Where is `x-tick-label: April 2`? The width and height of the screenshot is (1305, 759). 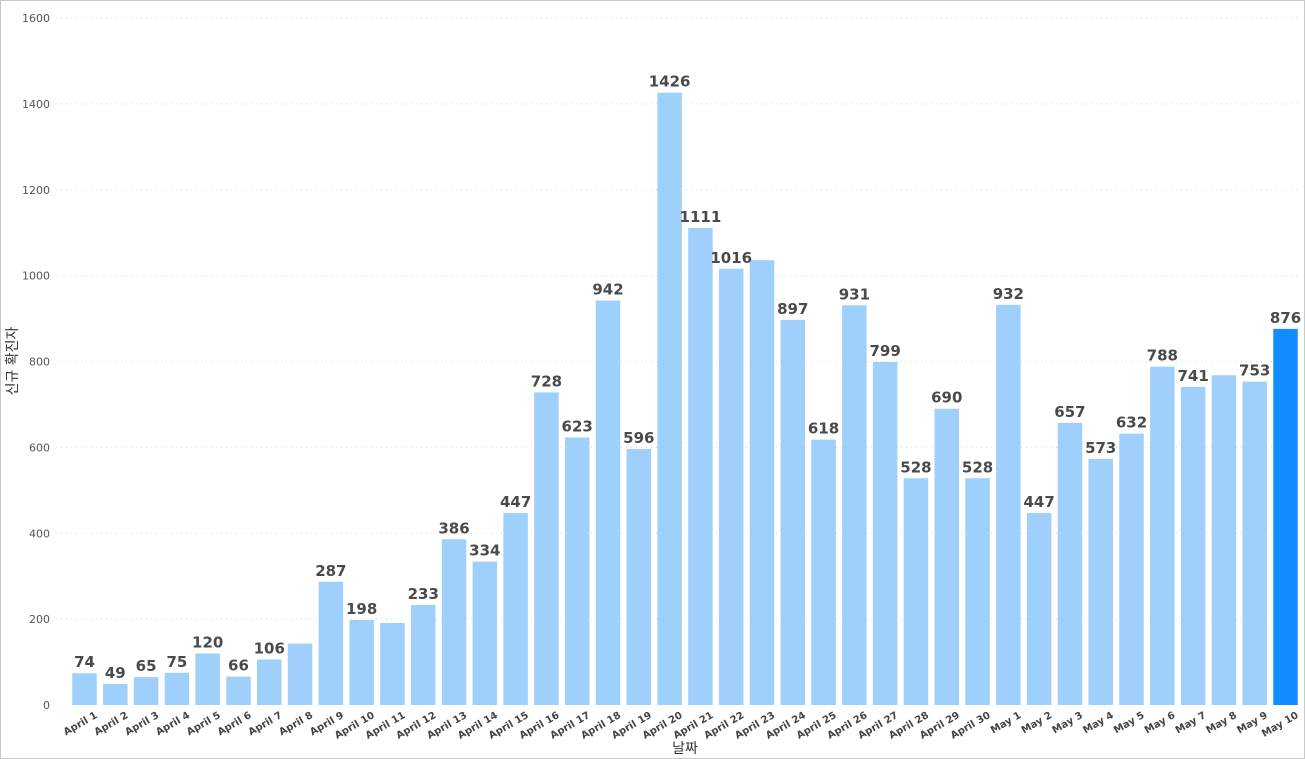
x-tick-label: April 2 is located at coordinates (112, 724).